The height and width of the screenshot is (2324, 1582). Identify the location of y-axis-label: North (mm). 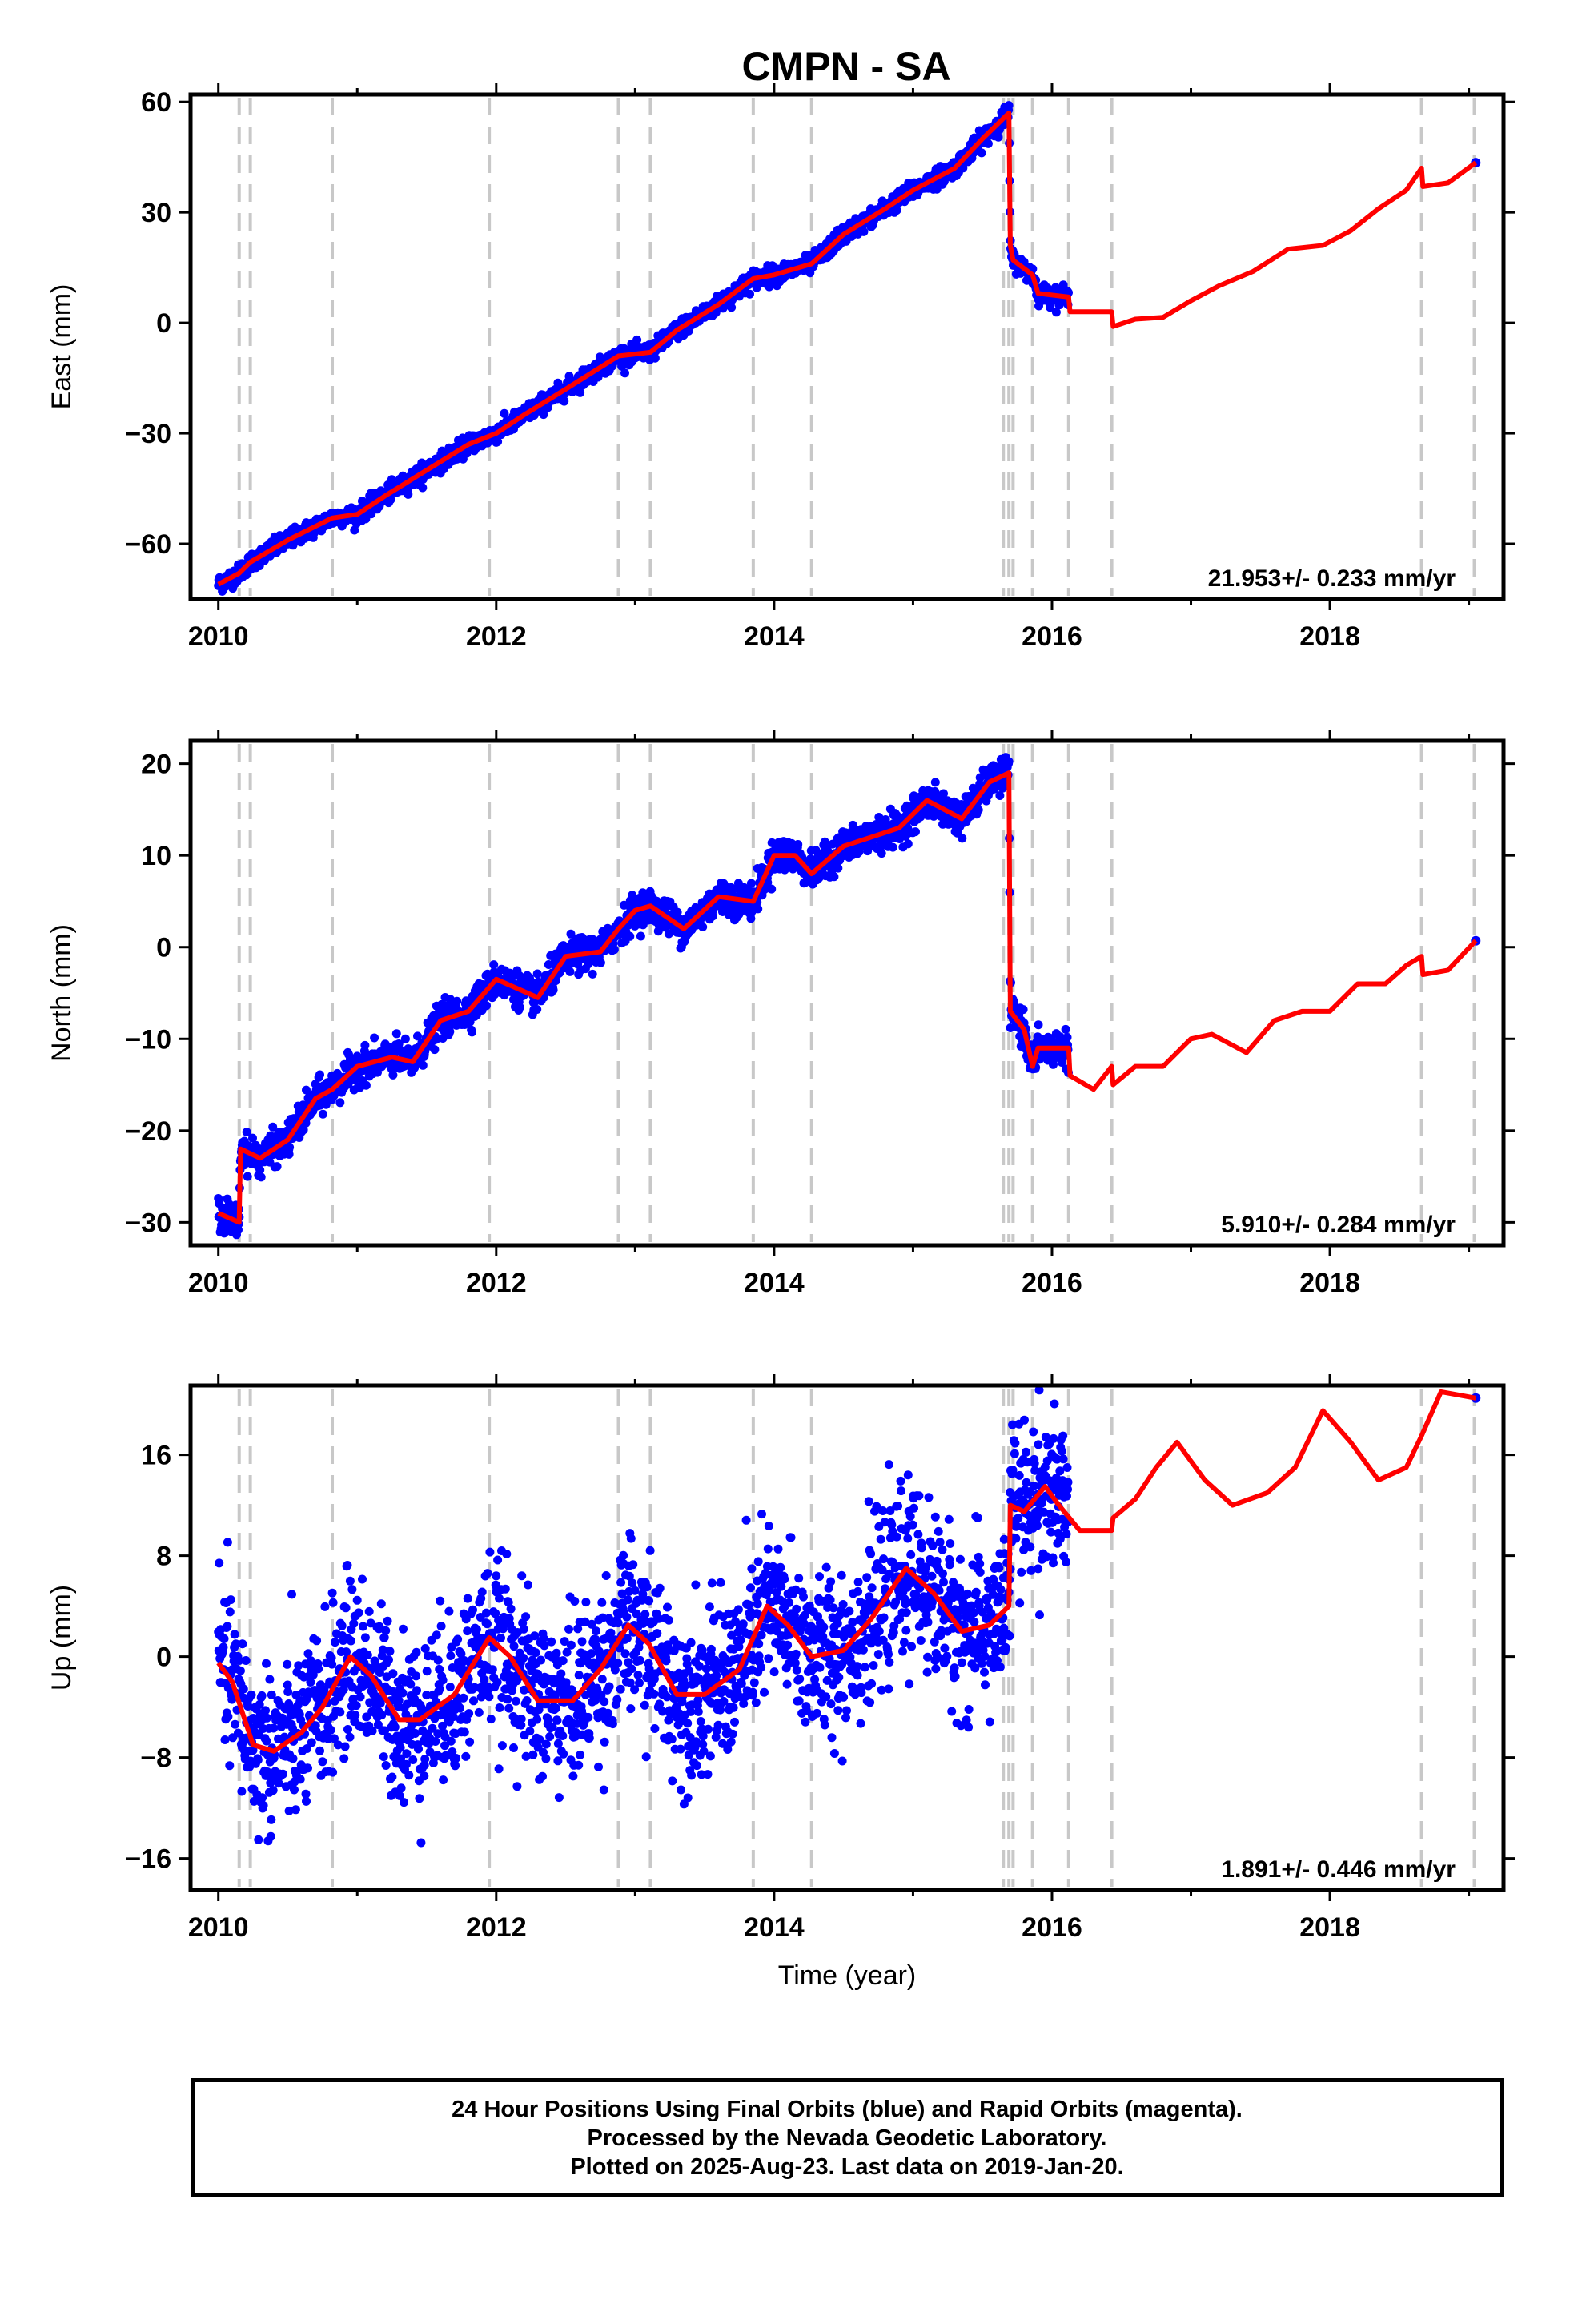
(62, 993).